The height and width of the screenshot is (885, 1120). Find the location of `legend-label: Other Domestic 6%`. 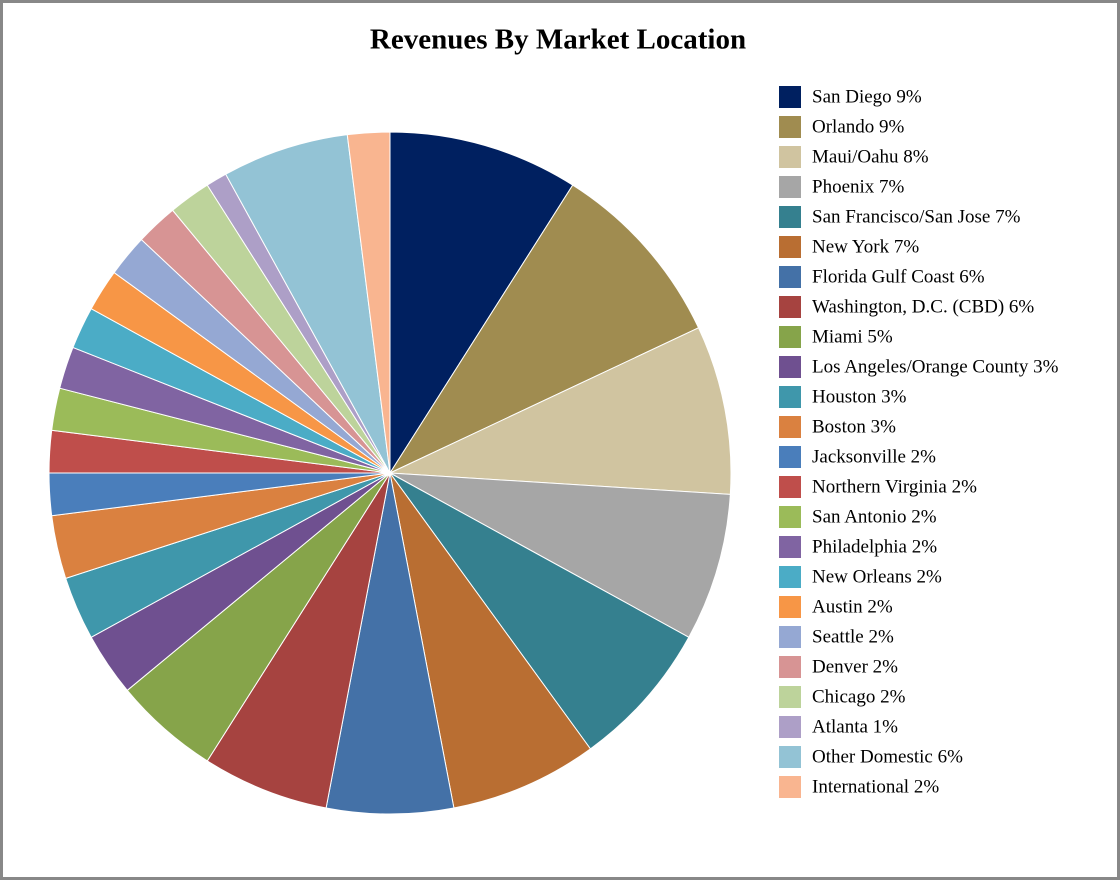

legend-label: Other Domestic 6% is located at coordinates (887, 756).